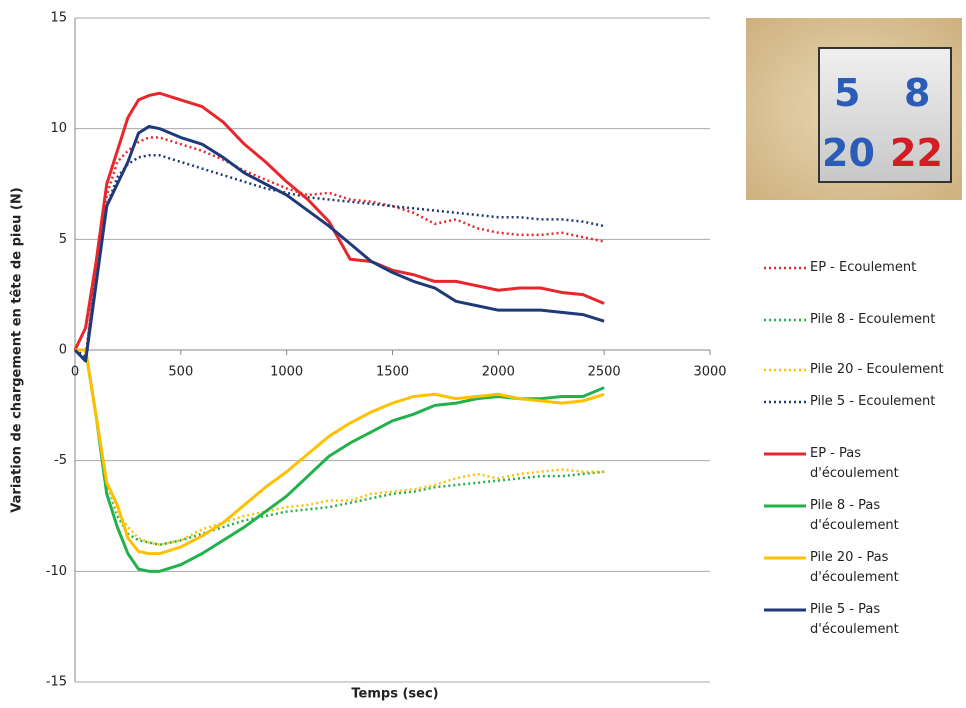  What do you see at coordinates (56, 682) in the screenshot?
I see `y-tick-label: -15` at bounding box center [56, 682].